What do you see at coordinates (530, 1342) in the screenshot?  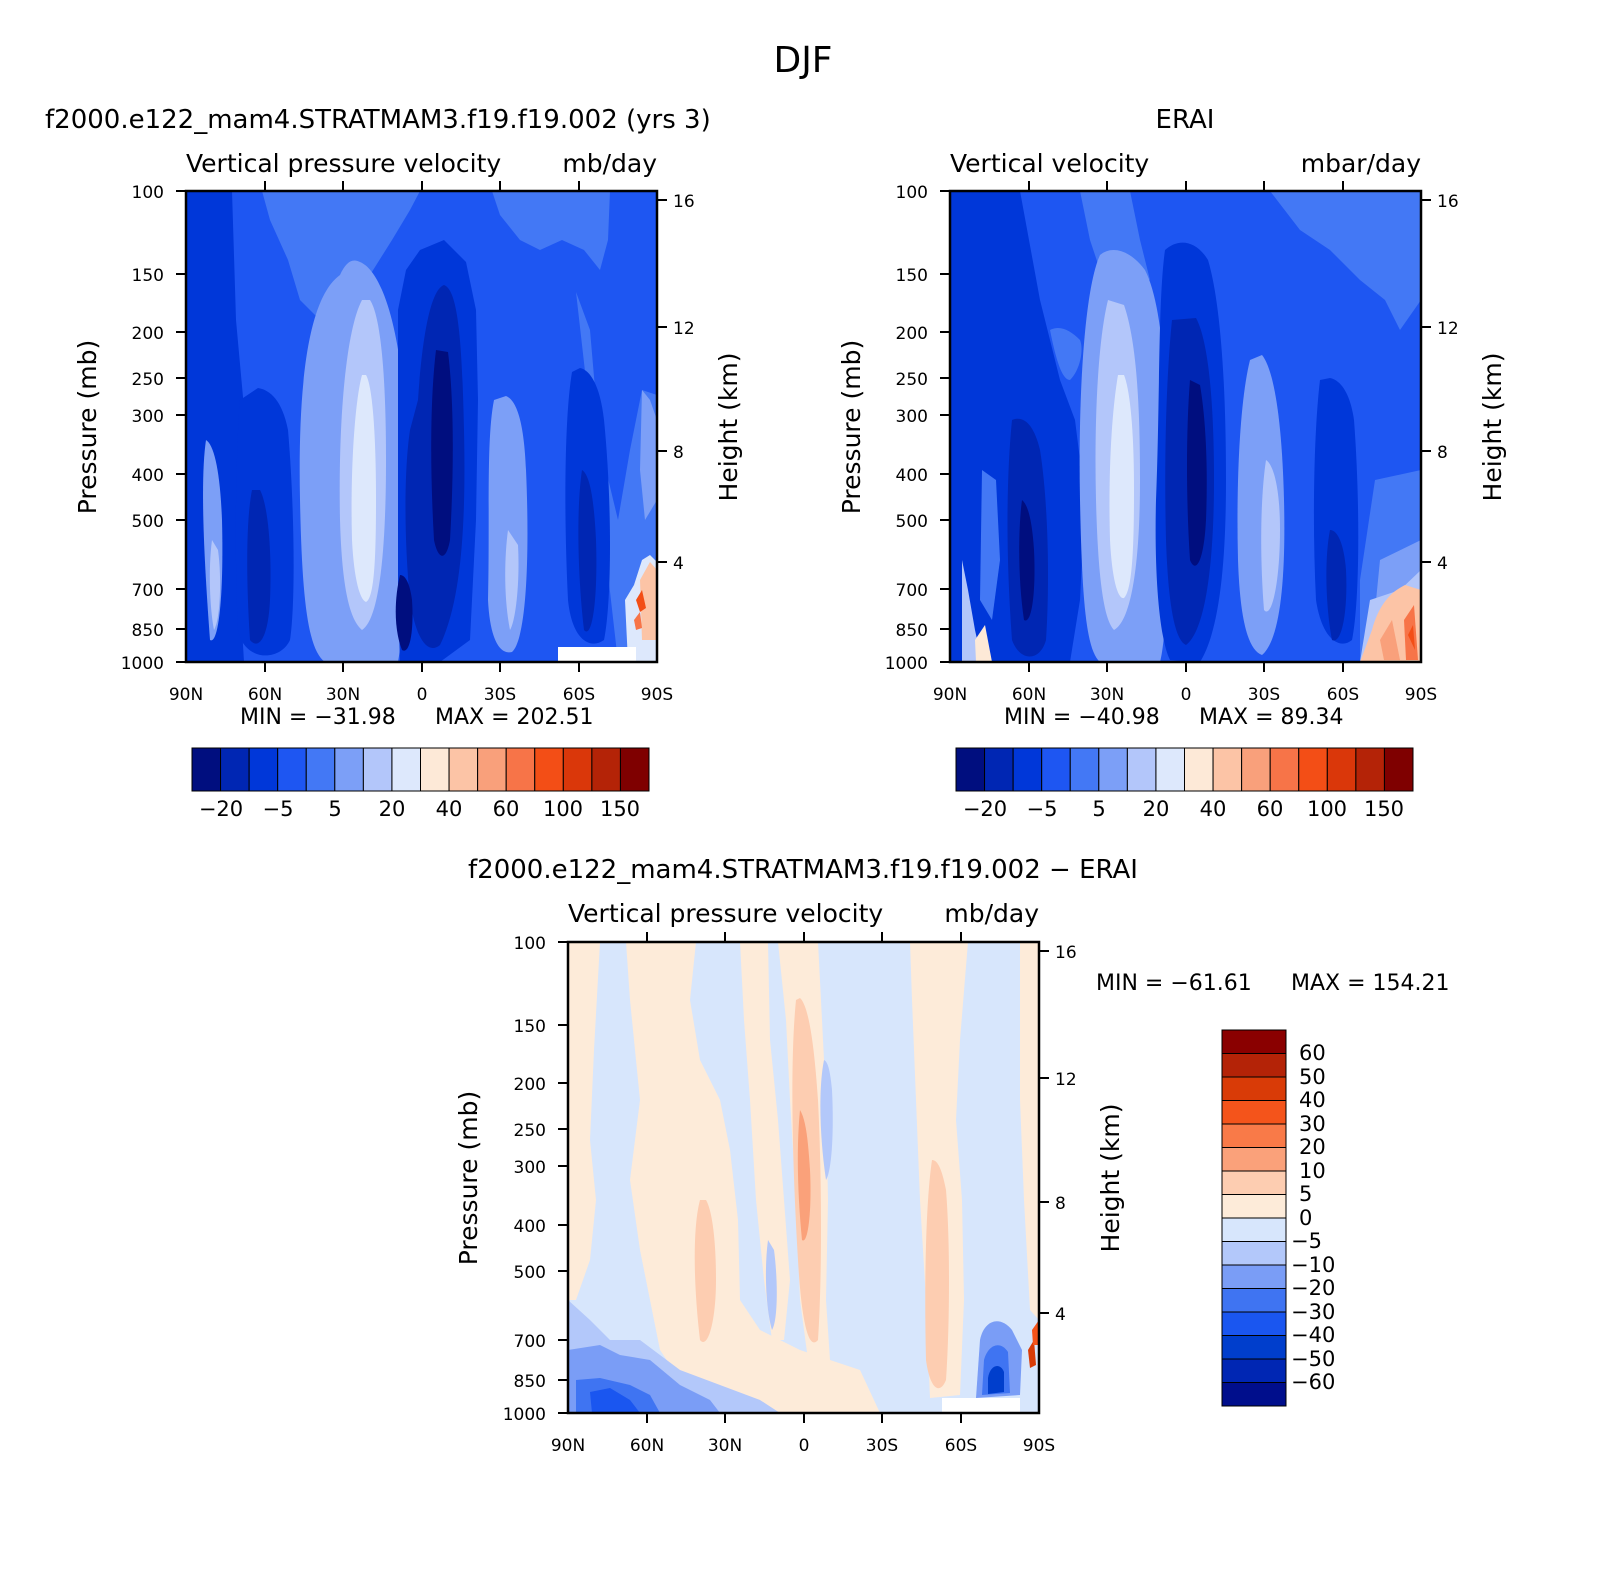 I see `y-tick-label: 700` at bounding box center [530, 1342].